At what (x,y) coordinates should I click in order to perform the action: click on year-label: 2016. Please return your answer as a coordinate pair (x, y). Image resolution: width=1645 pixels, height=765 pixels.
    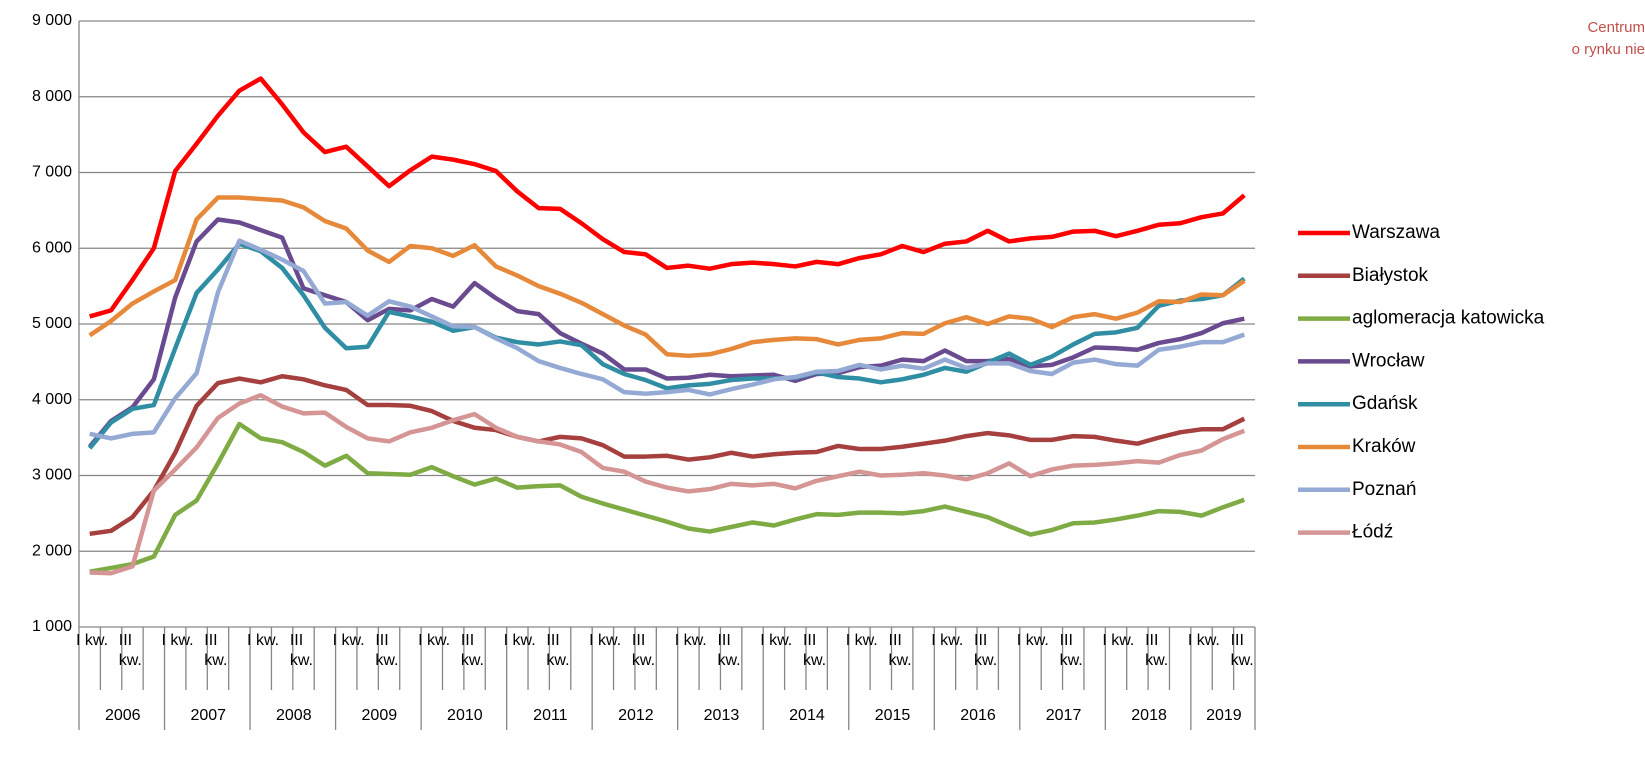
    Looking at the image, I should click on (978, 715).